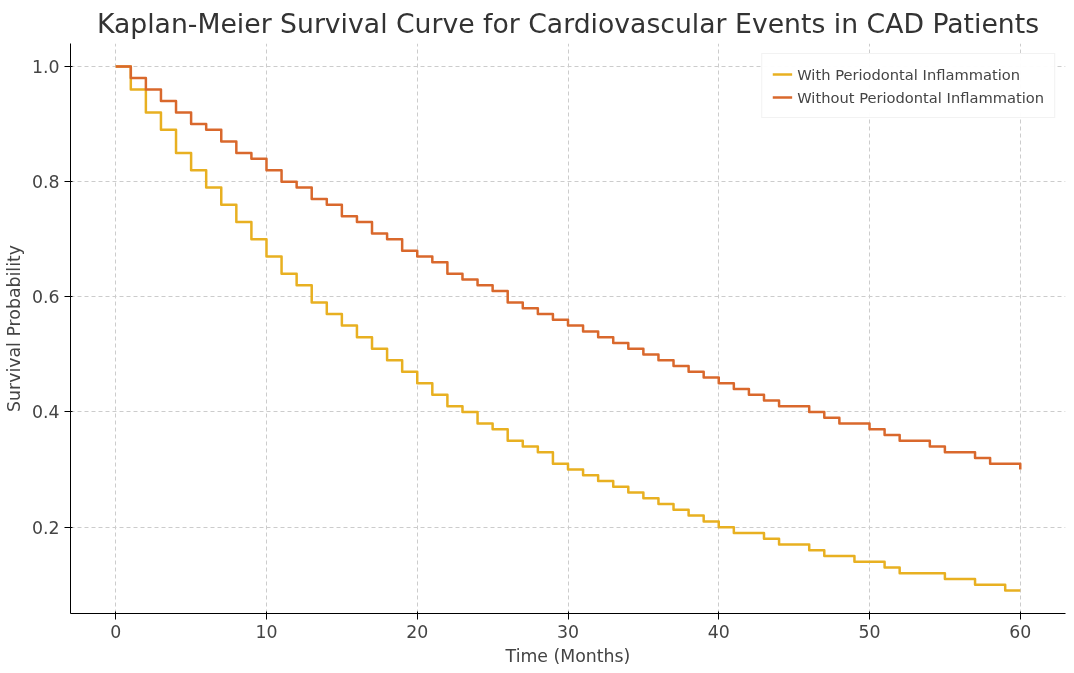  Describe the element at coordinates (266, 631) in the screenshot. I see `x-tick-label: 10` at that location.